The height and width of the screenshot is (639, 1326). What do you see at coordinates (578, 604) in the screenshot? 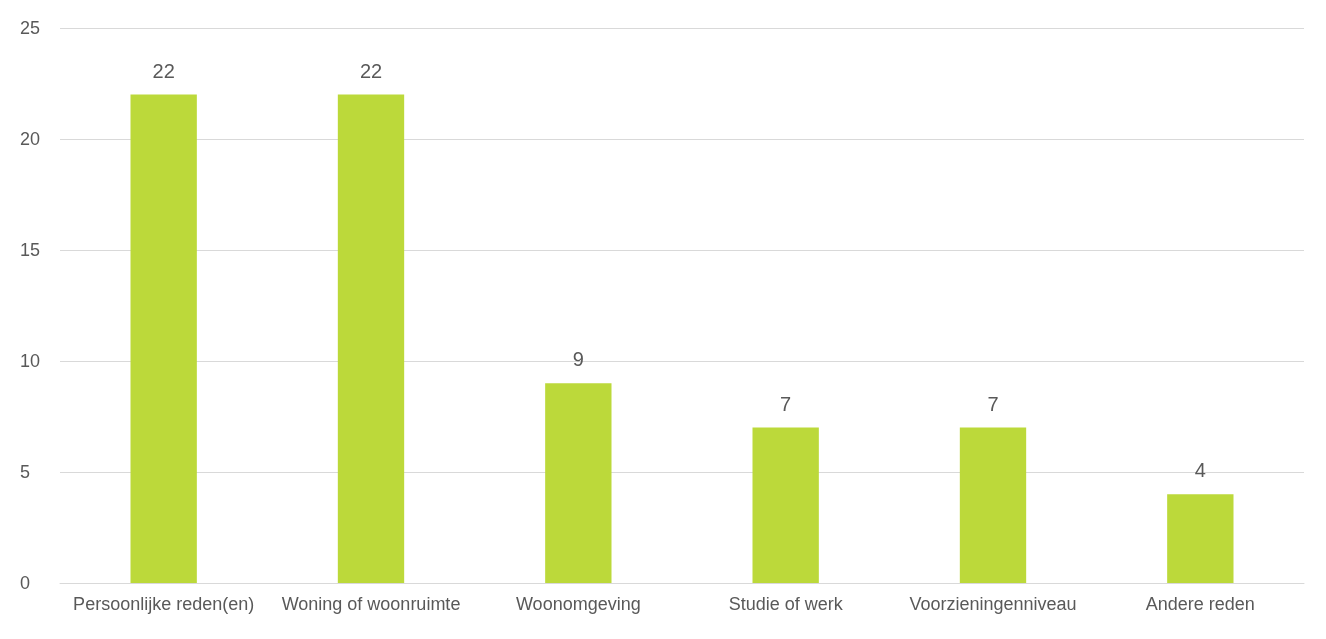
I see `x-tick-label: Woonomgeving` at bounding box center [578, 604].